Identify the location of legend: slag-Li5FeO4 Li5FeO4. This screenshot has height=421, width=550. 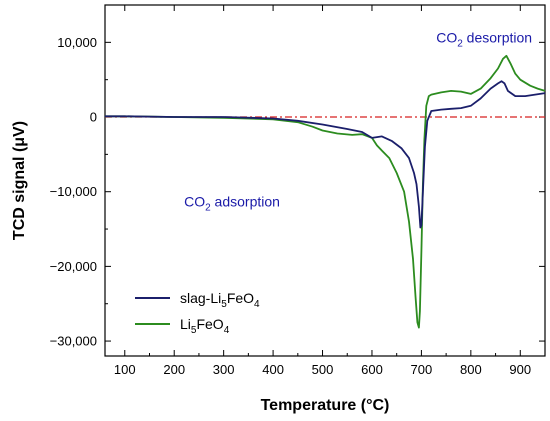
(197, 313).